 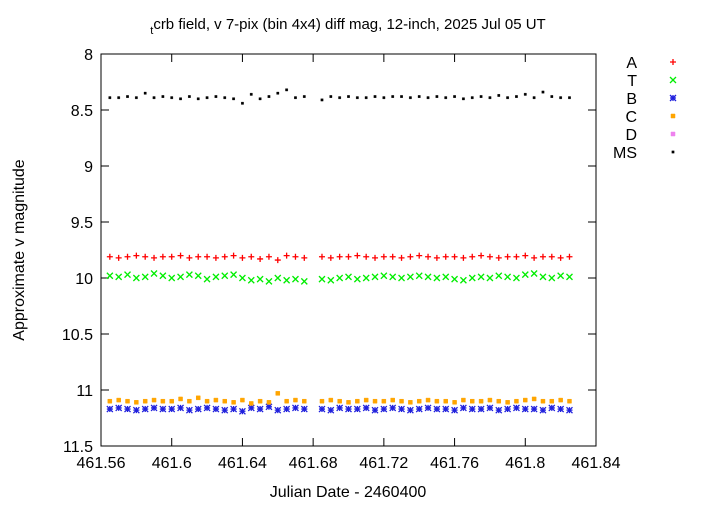 What do you see at coordinates (172, 463) in the screenshot?
I see `x-tick-label: 461.6` at bounding box center [172, 463].